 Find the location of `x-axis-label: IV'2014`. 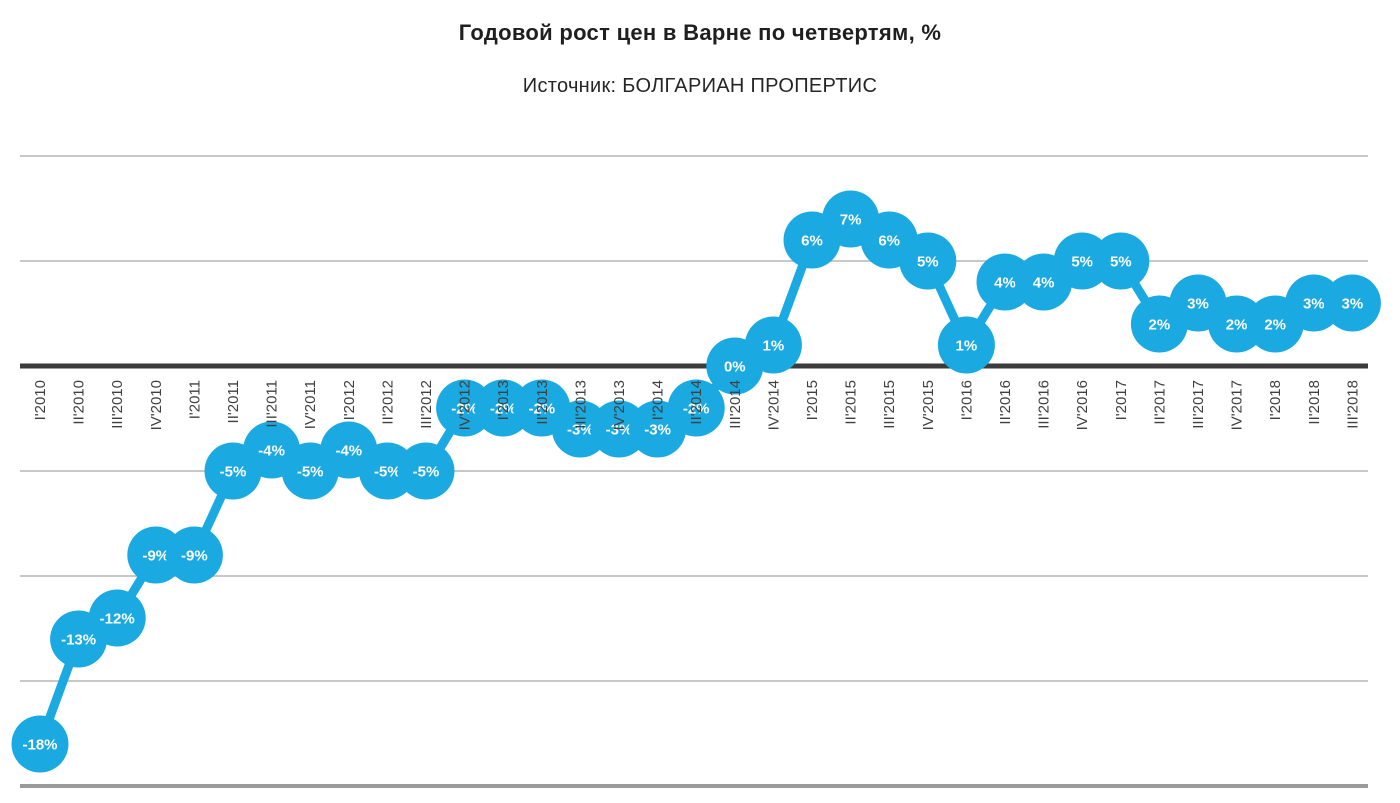

x-axis-label: IV'2014 is located at coordinates (773, 405).